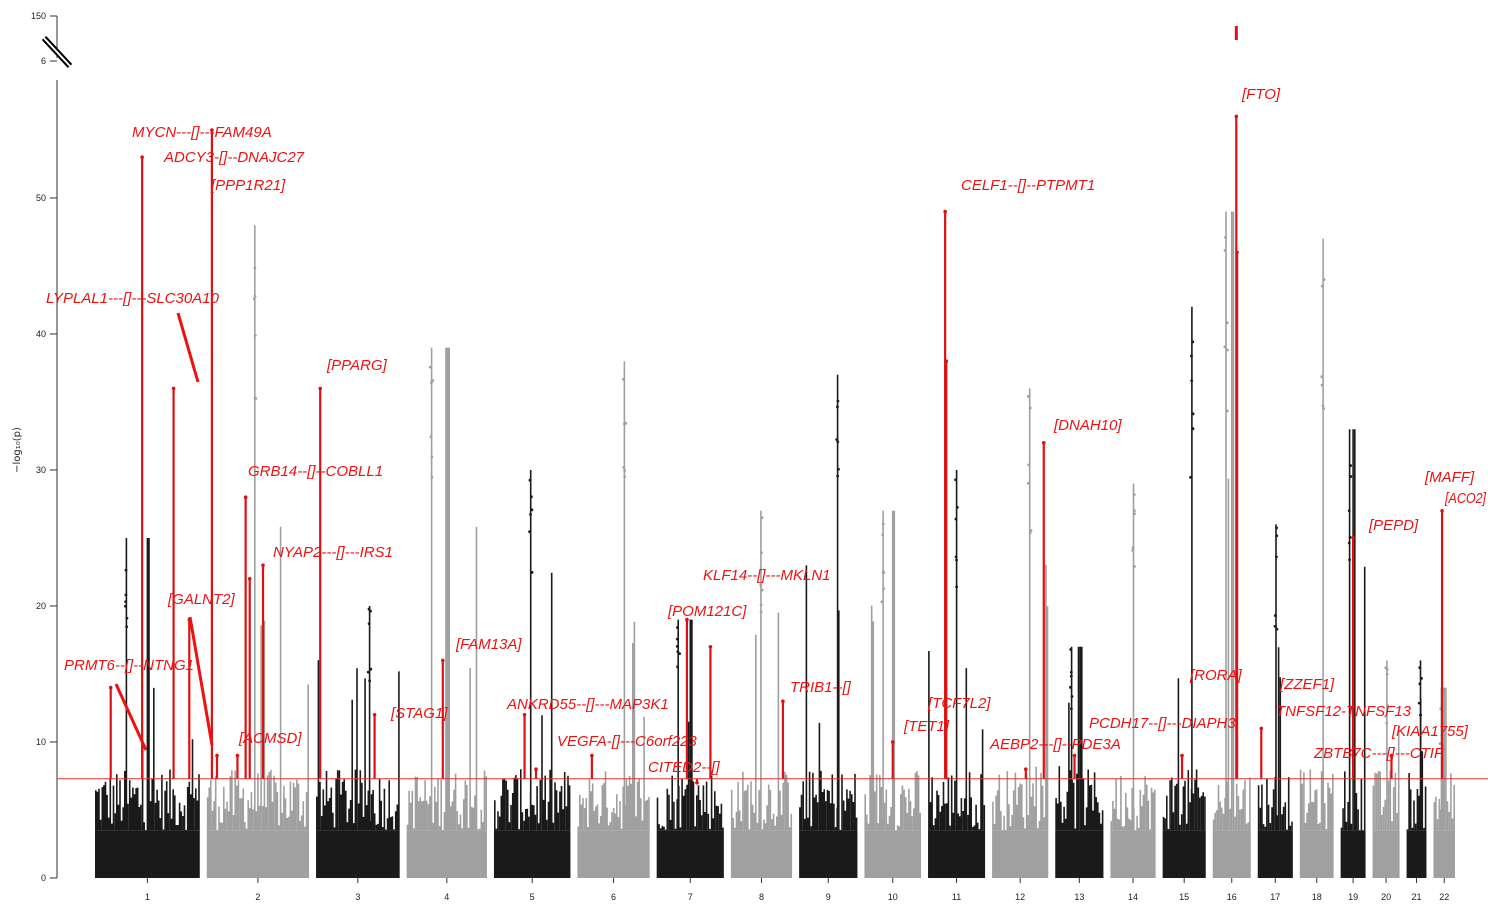 This screenshot has width=1490, height=906. I want to click on y-tick-label: 6, so click(43, 61).